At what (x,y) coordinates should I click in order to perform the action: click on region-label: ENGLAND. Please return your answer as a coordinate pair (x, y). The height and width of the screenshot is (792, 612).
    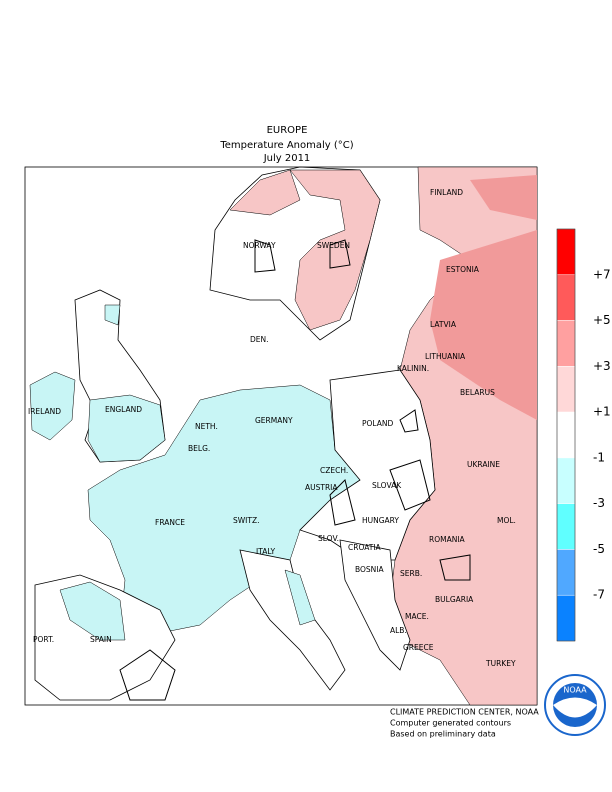
    Looking at the image, I should click on (123, 409).